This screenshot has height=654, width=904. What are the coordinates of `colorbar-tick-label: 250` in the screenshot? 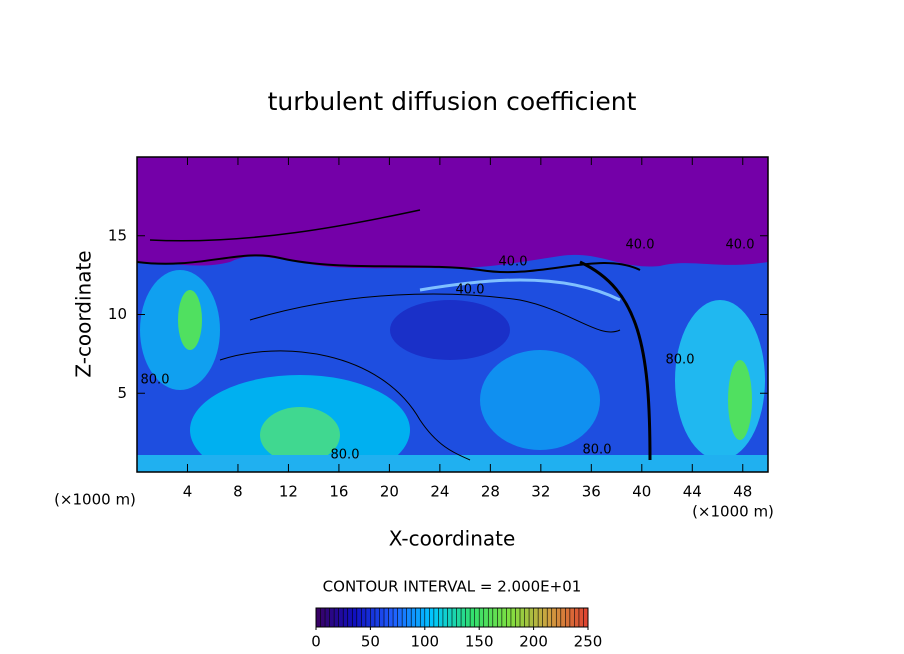 It's located at (588, 642).